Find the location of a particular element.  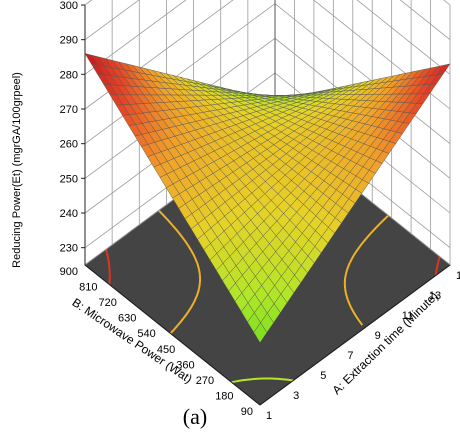

z-tick-label: 300 is located at coordinates (69, 6).